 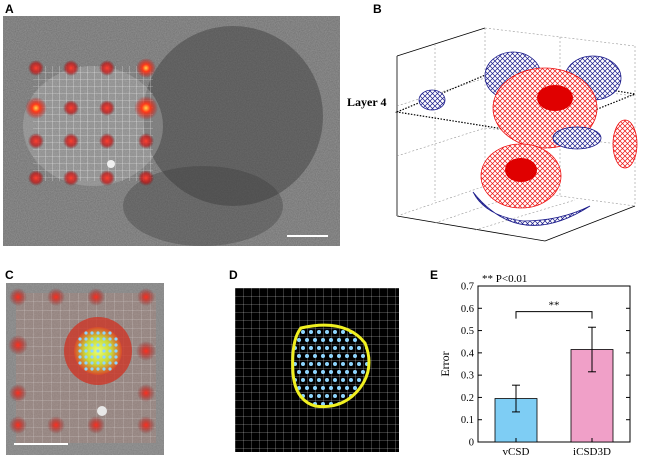 What do you see at coordinates (467, 331) in the screenshot?
I see `y-tick-label: 0.5` at bounding box center [467, 331].